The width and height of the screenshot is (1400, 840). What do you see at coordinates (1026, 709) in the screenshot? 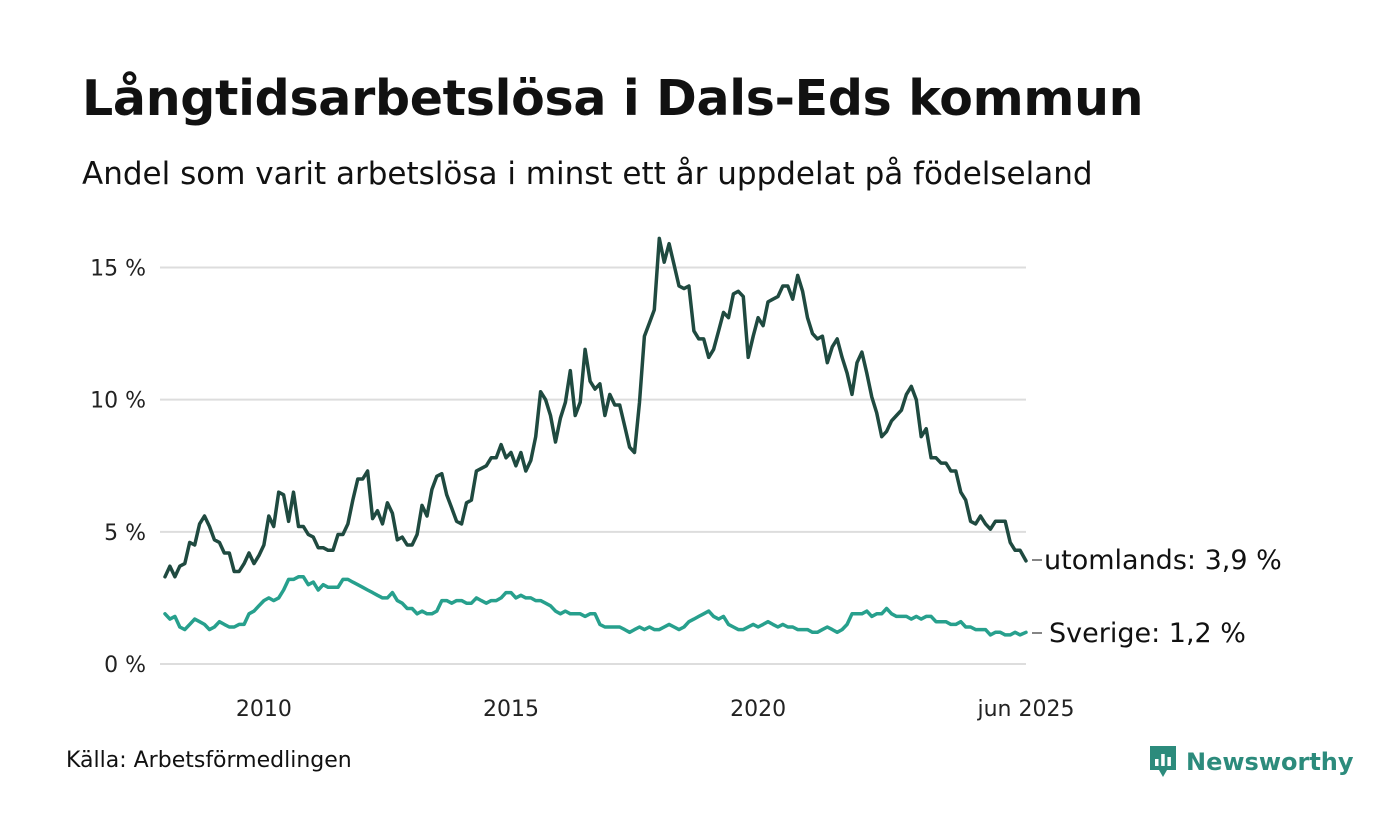
I see `x-tick-label: jun 2025` at bounding box center [1026, 709].